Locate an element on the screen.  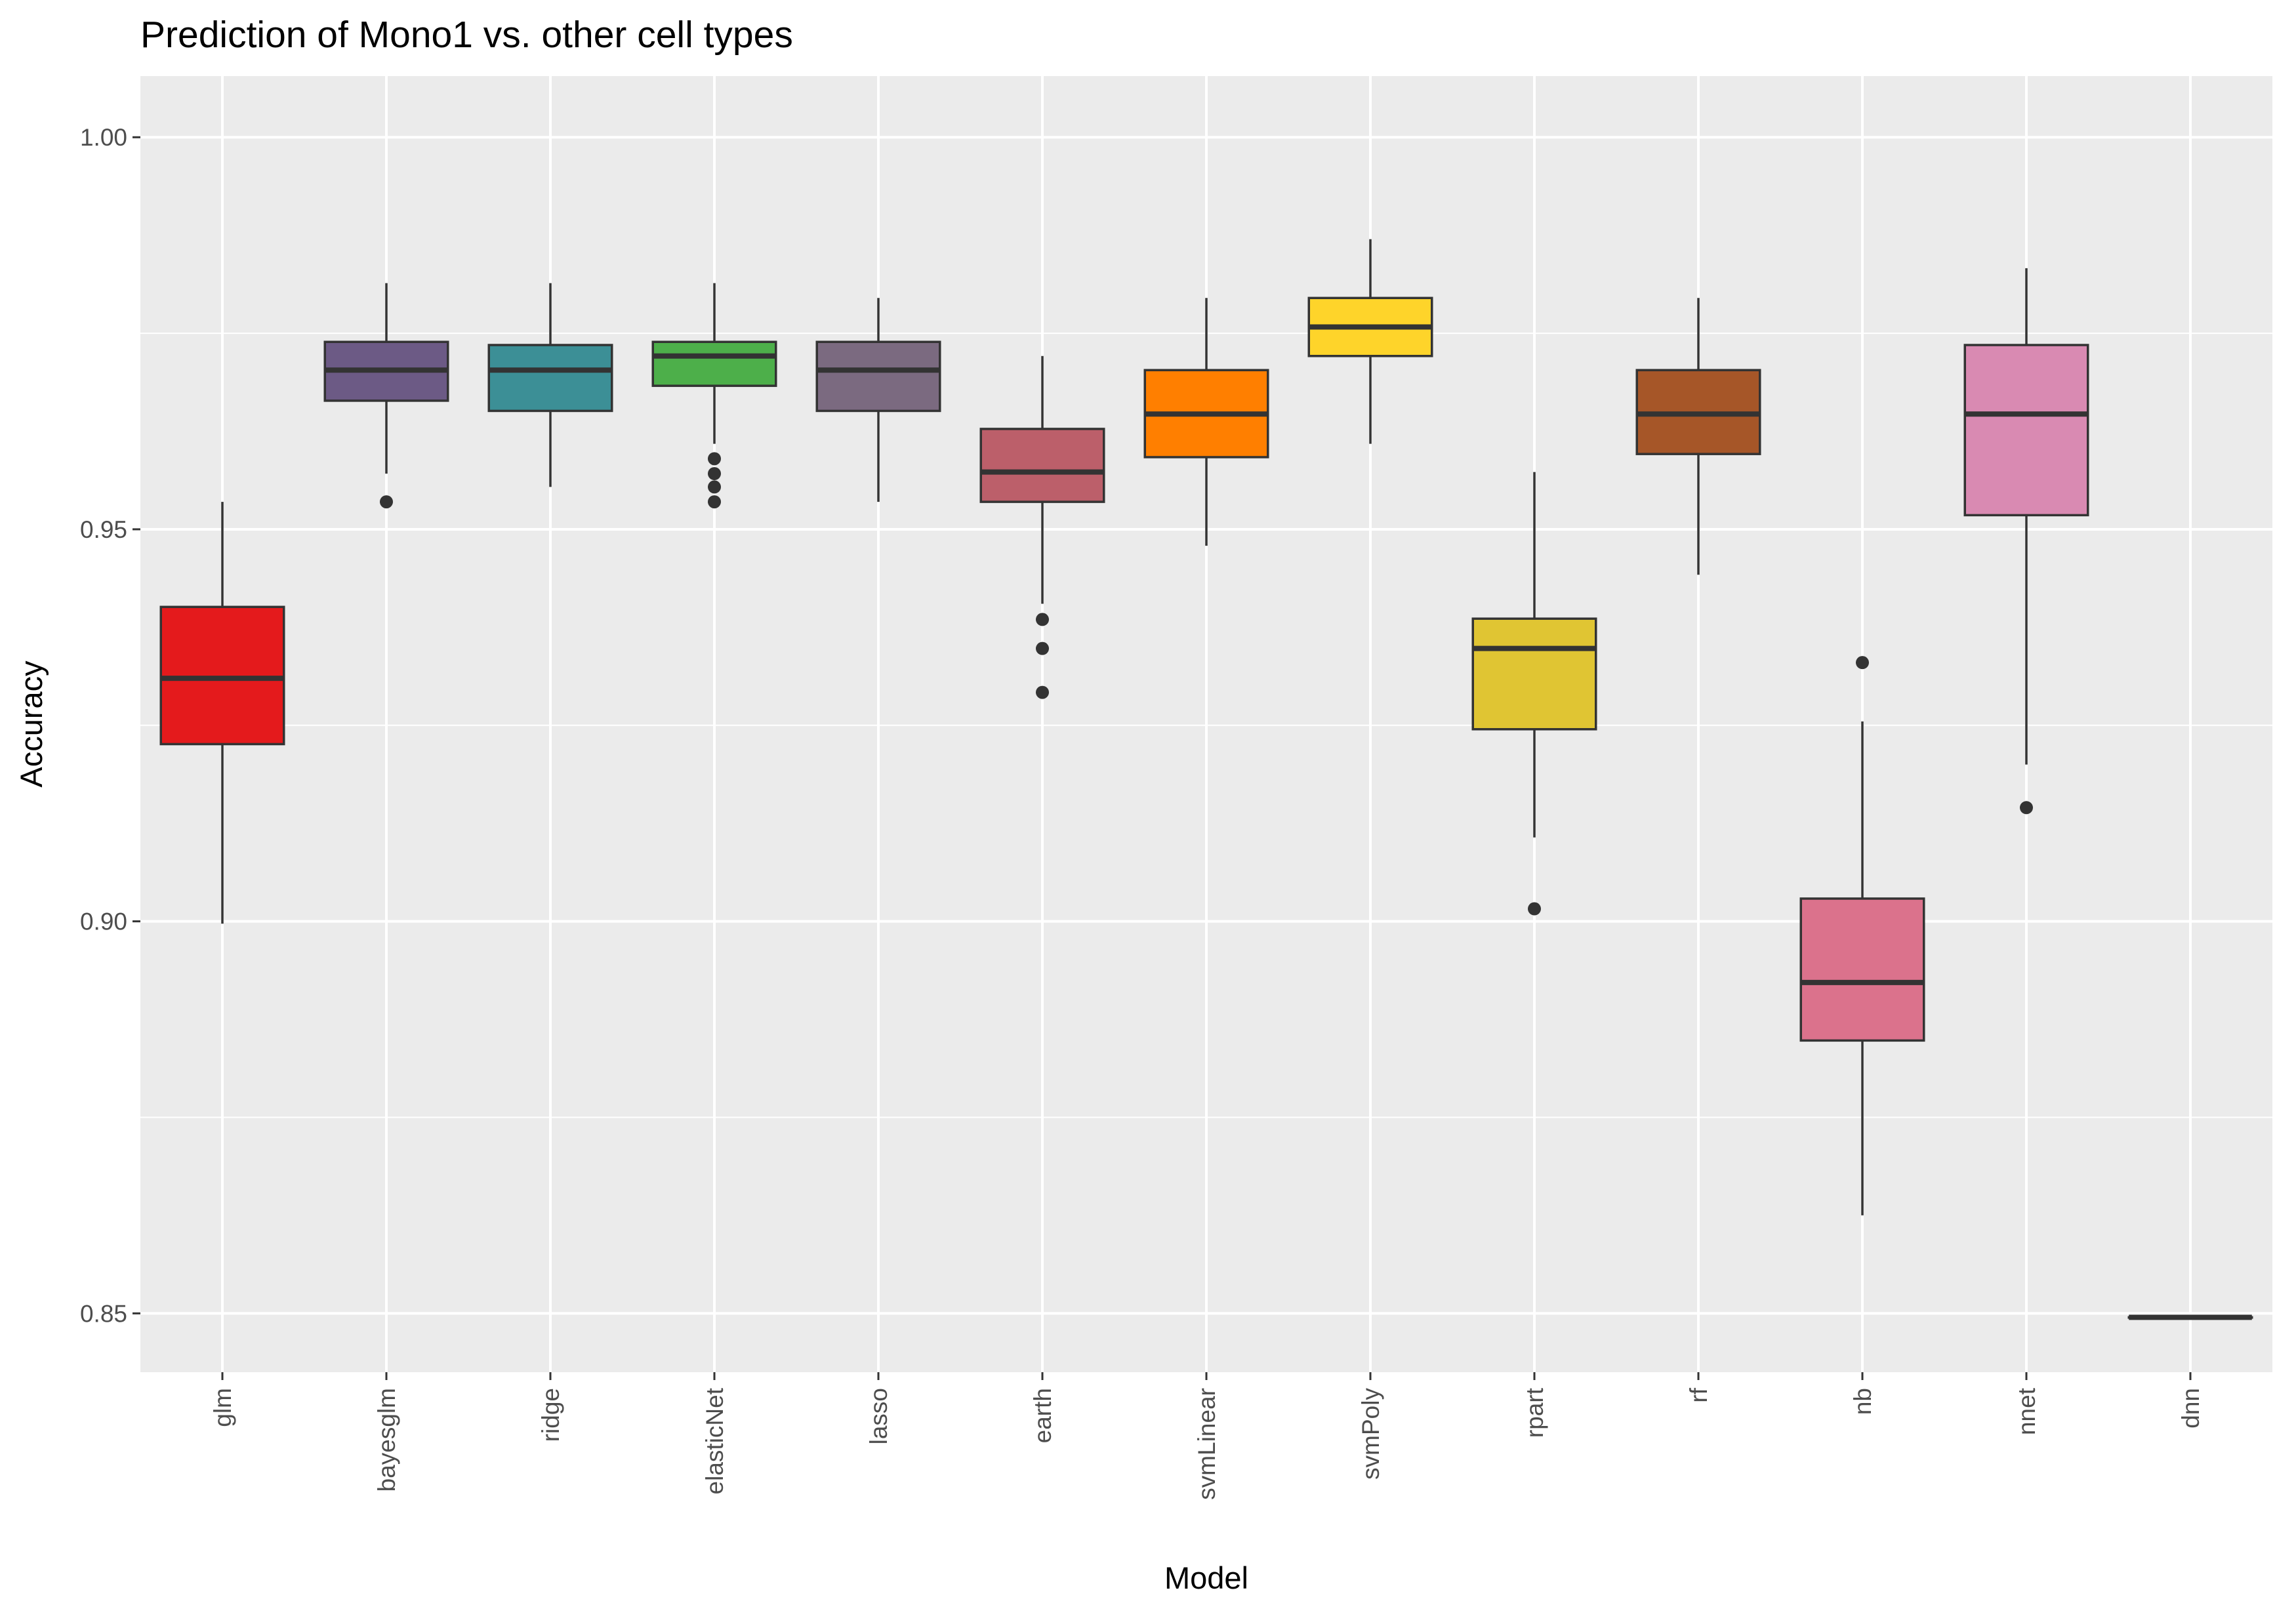
box-rpart is located at coordinates (1534, 694).